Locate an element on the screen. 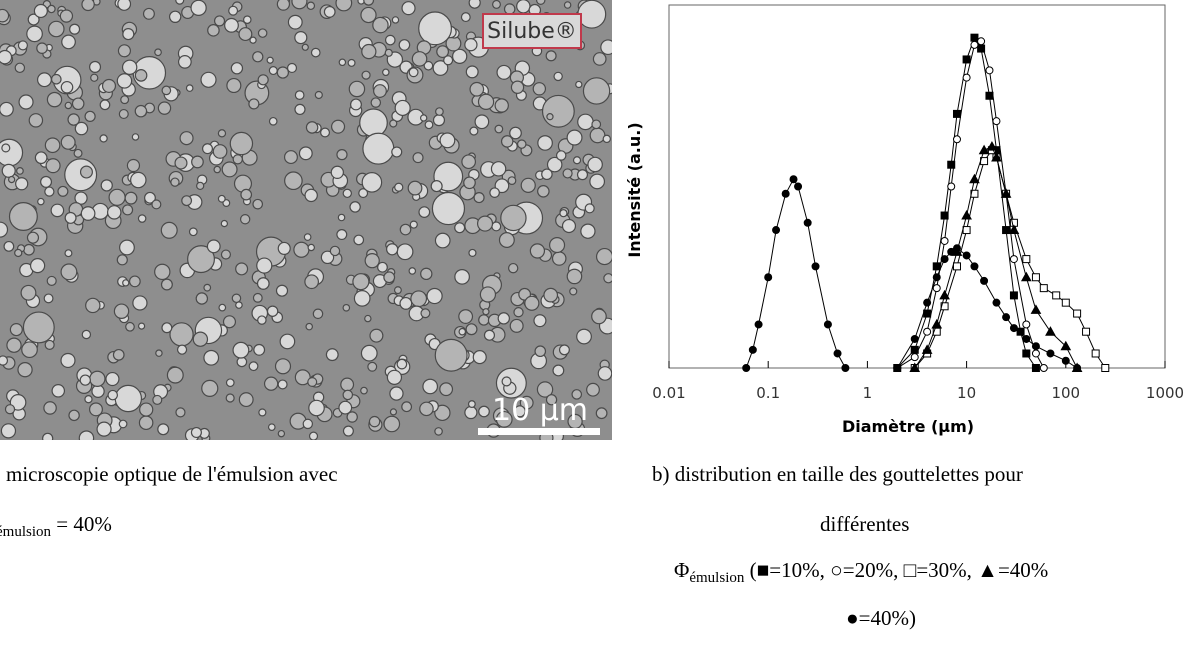  caption-b-symbol: Φ is located at coordinates (682, 570).